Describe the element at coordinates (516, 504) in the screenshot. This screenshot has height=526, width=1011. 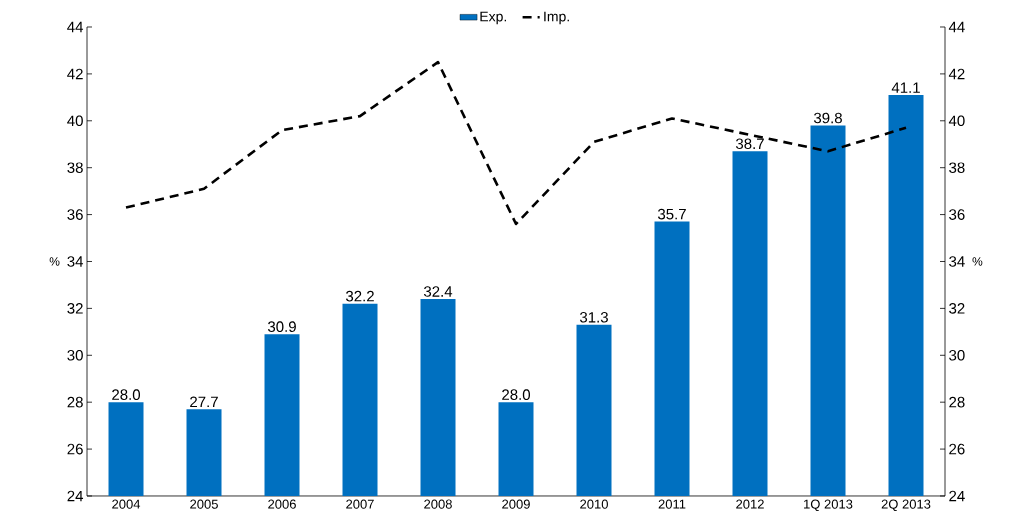
I see `x-tick-label: 2009` at that location.